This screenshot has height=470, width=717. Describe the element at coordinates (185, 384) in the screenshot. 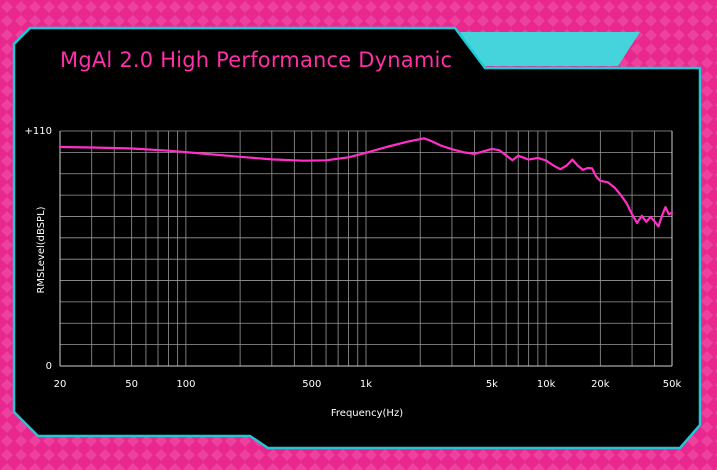

I see `x-tick-label: 100` at that location.